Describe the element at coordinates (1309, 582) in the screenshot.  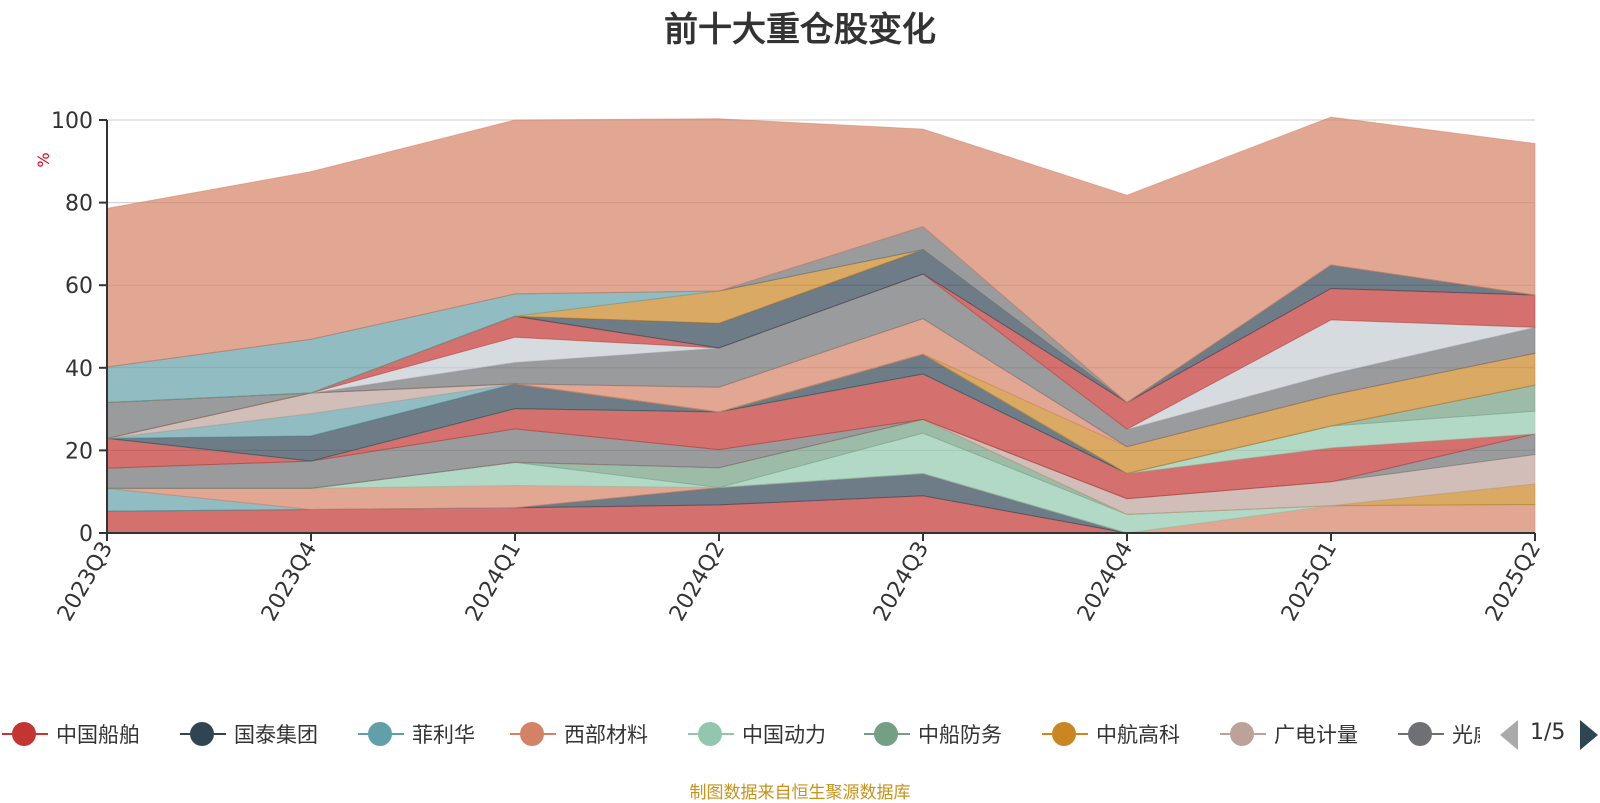
I see `x-tick-label: 2025Q1` at that location.